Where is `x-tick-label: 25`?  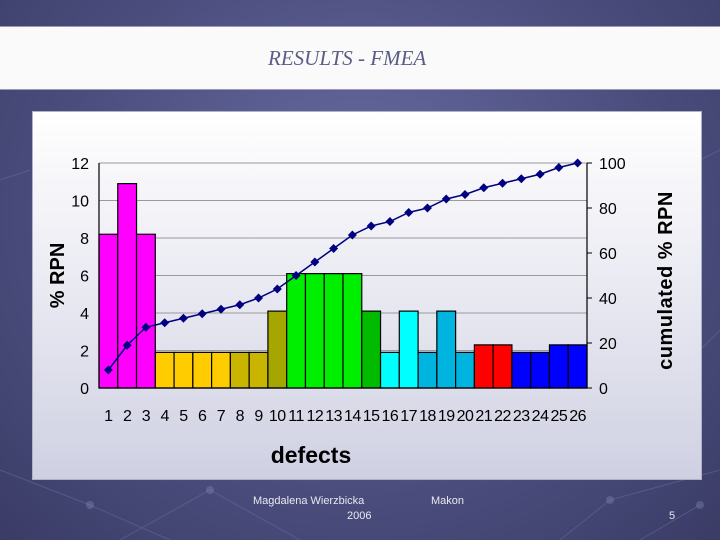 x-tick-label: 25 is located at coordinates (558, 416).